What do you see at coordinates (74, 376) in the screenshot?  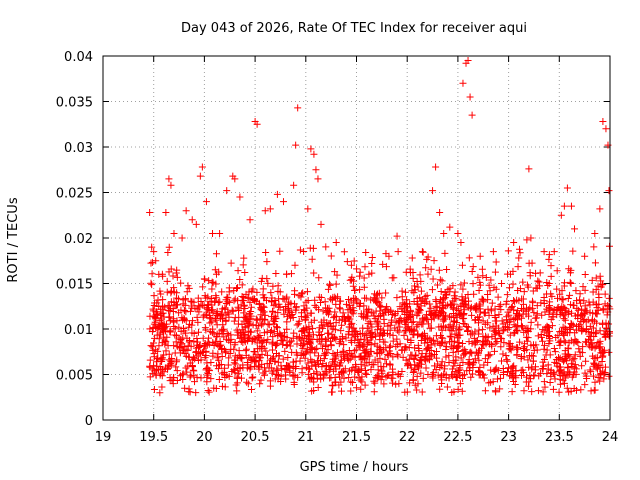 I see `y-tick-label: 0.005` at bounding box center [74, 376].